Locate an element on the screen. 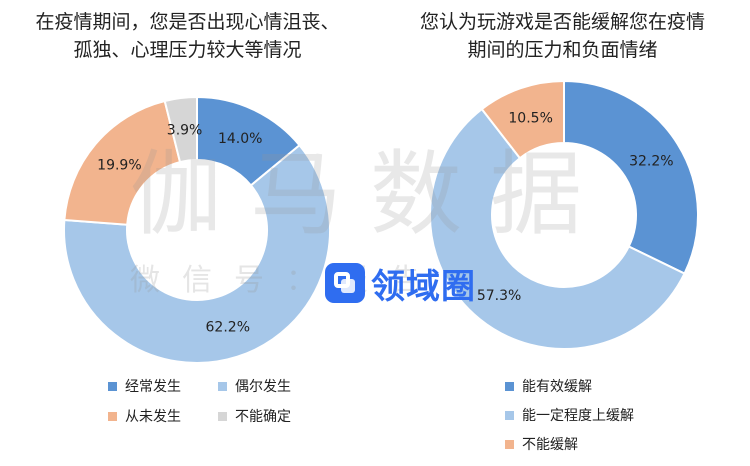 The height and width of the screenshot is (466, 750). logo-mark-icon is located at coordinates (345, 283).